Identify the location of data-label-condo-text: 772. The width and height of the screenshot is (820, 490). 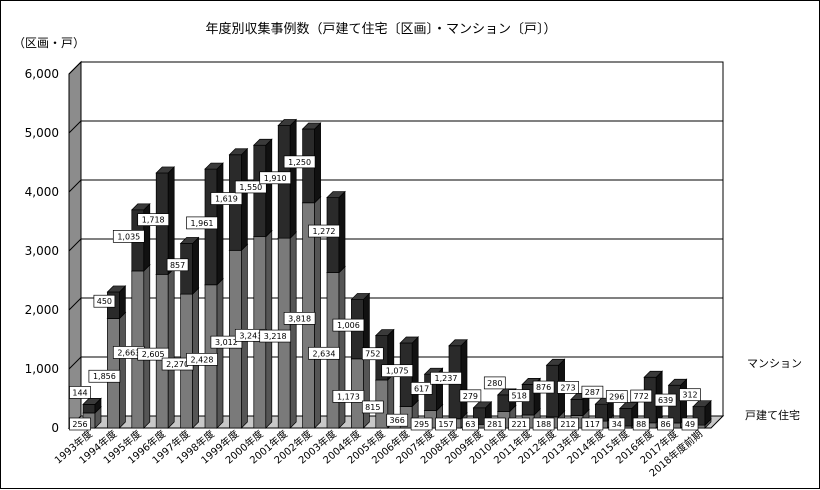
(641, 396).